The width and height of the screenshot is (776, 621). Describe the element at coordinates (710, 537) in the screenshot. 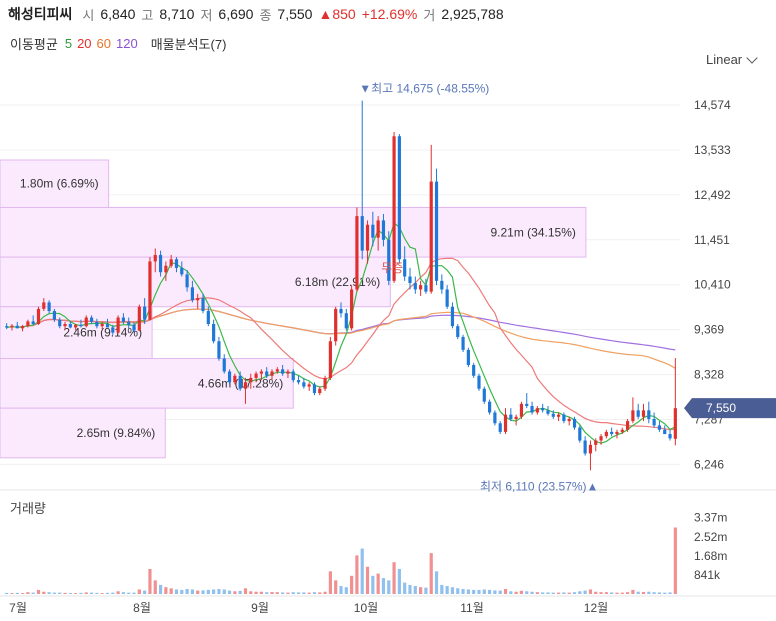

I see `volume-tick-label: 2.52m` at that location.